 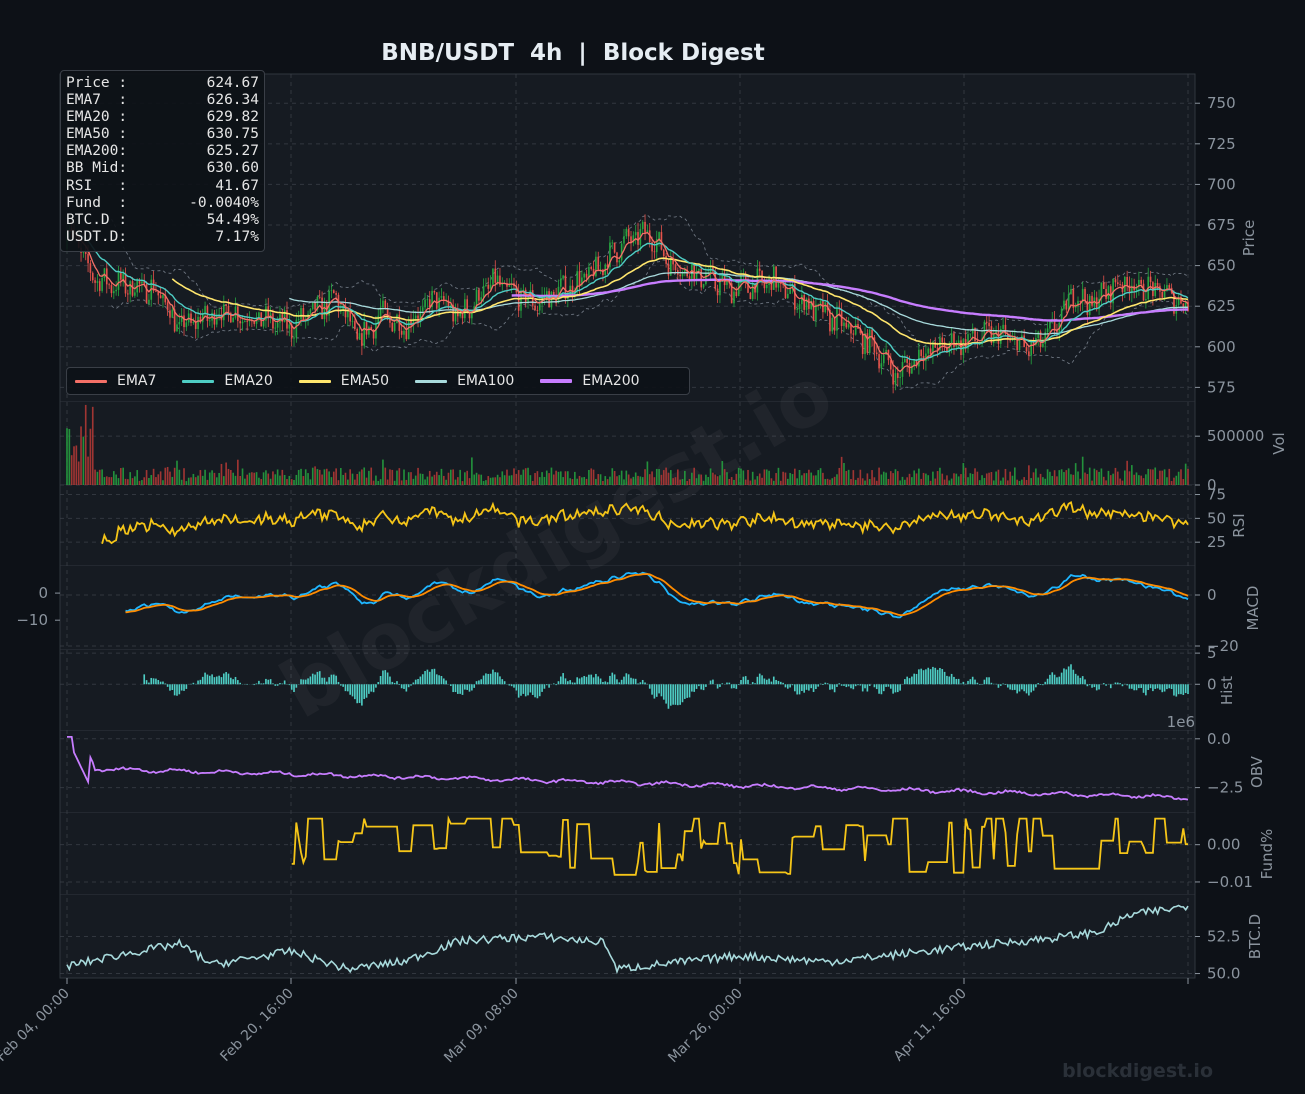 I want to click on info-value: 630.75, so click(x=232, y=134).